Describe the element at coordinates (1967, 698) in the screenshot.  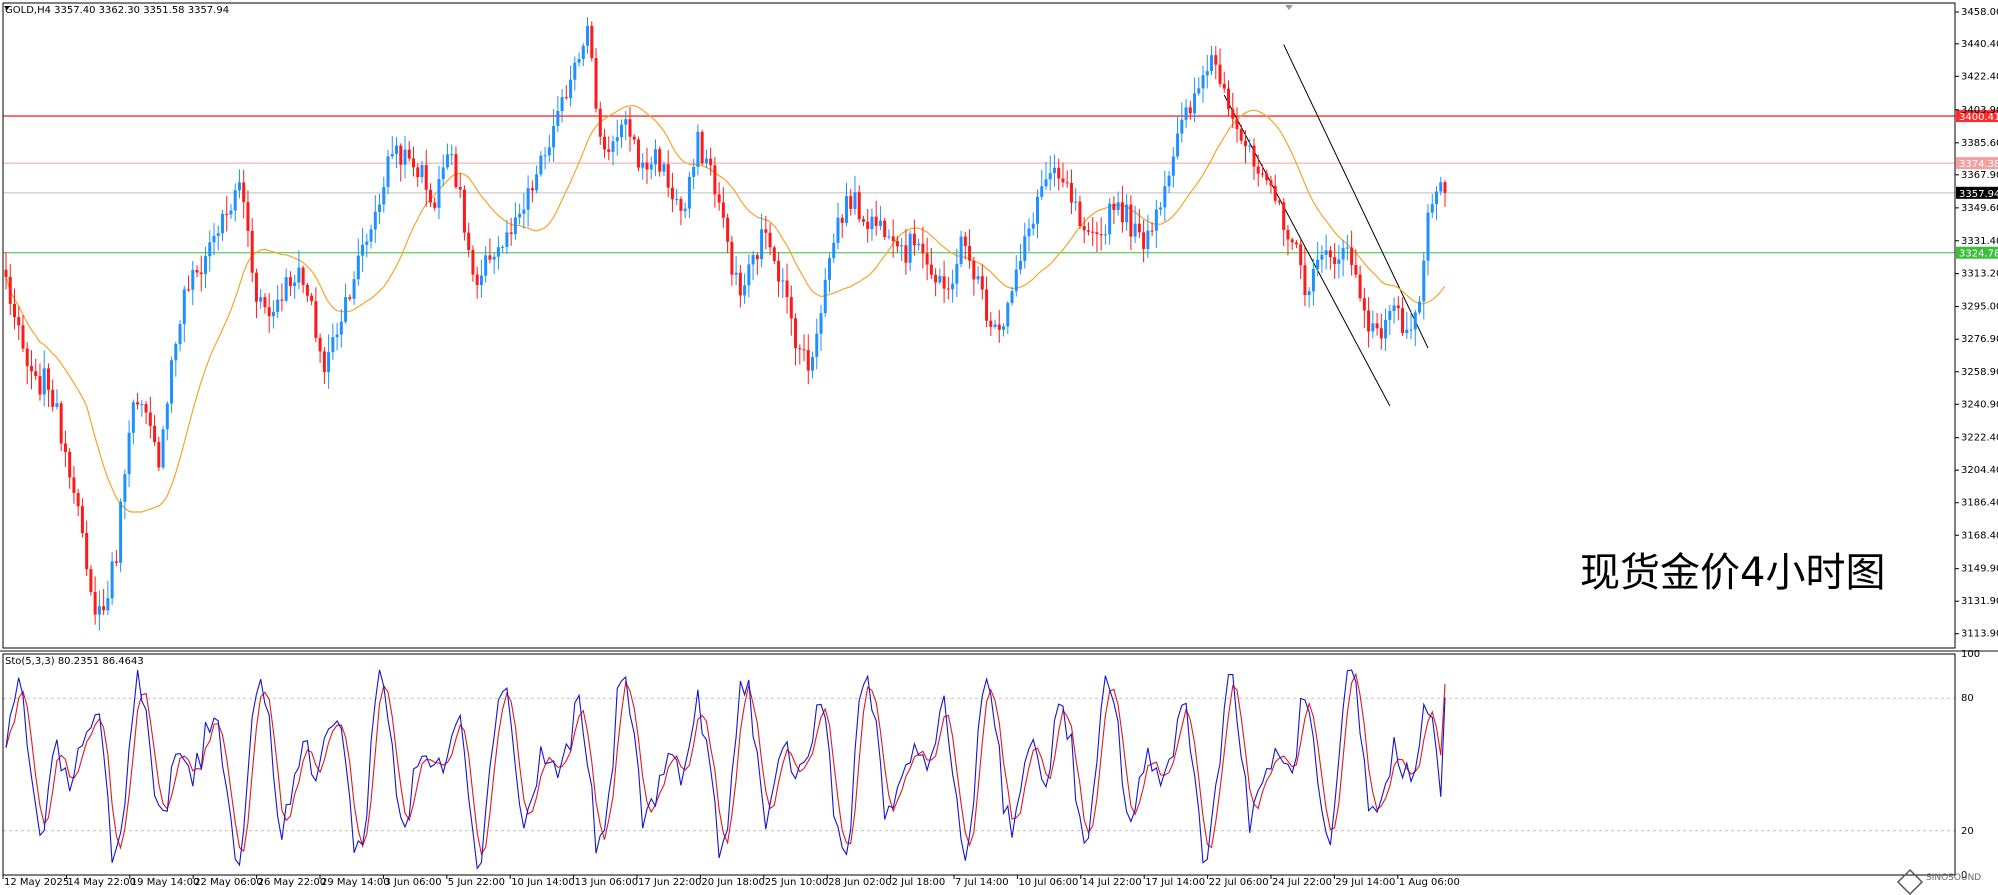
I see `stoch-tick-label: 80` at that location.